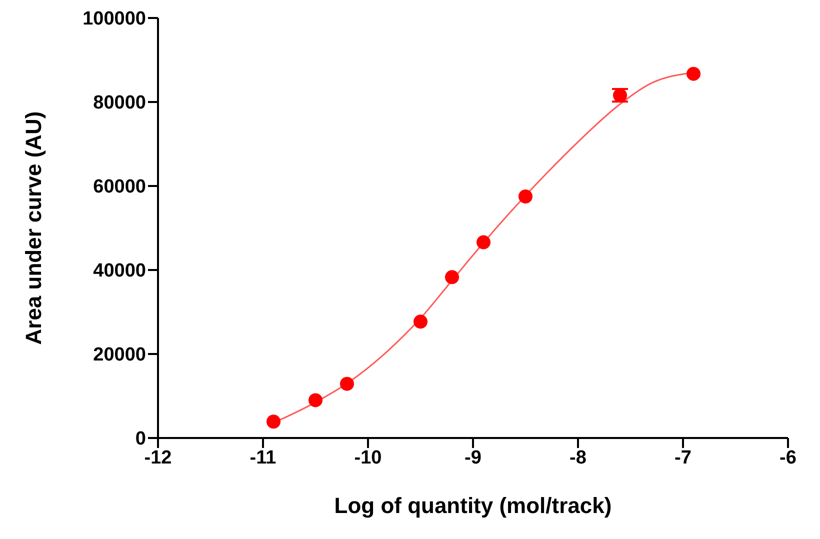  I want to click on y-tick-label: 60000, so click(119, 187).